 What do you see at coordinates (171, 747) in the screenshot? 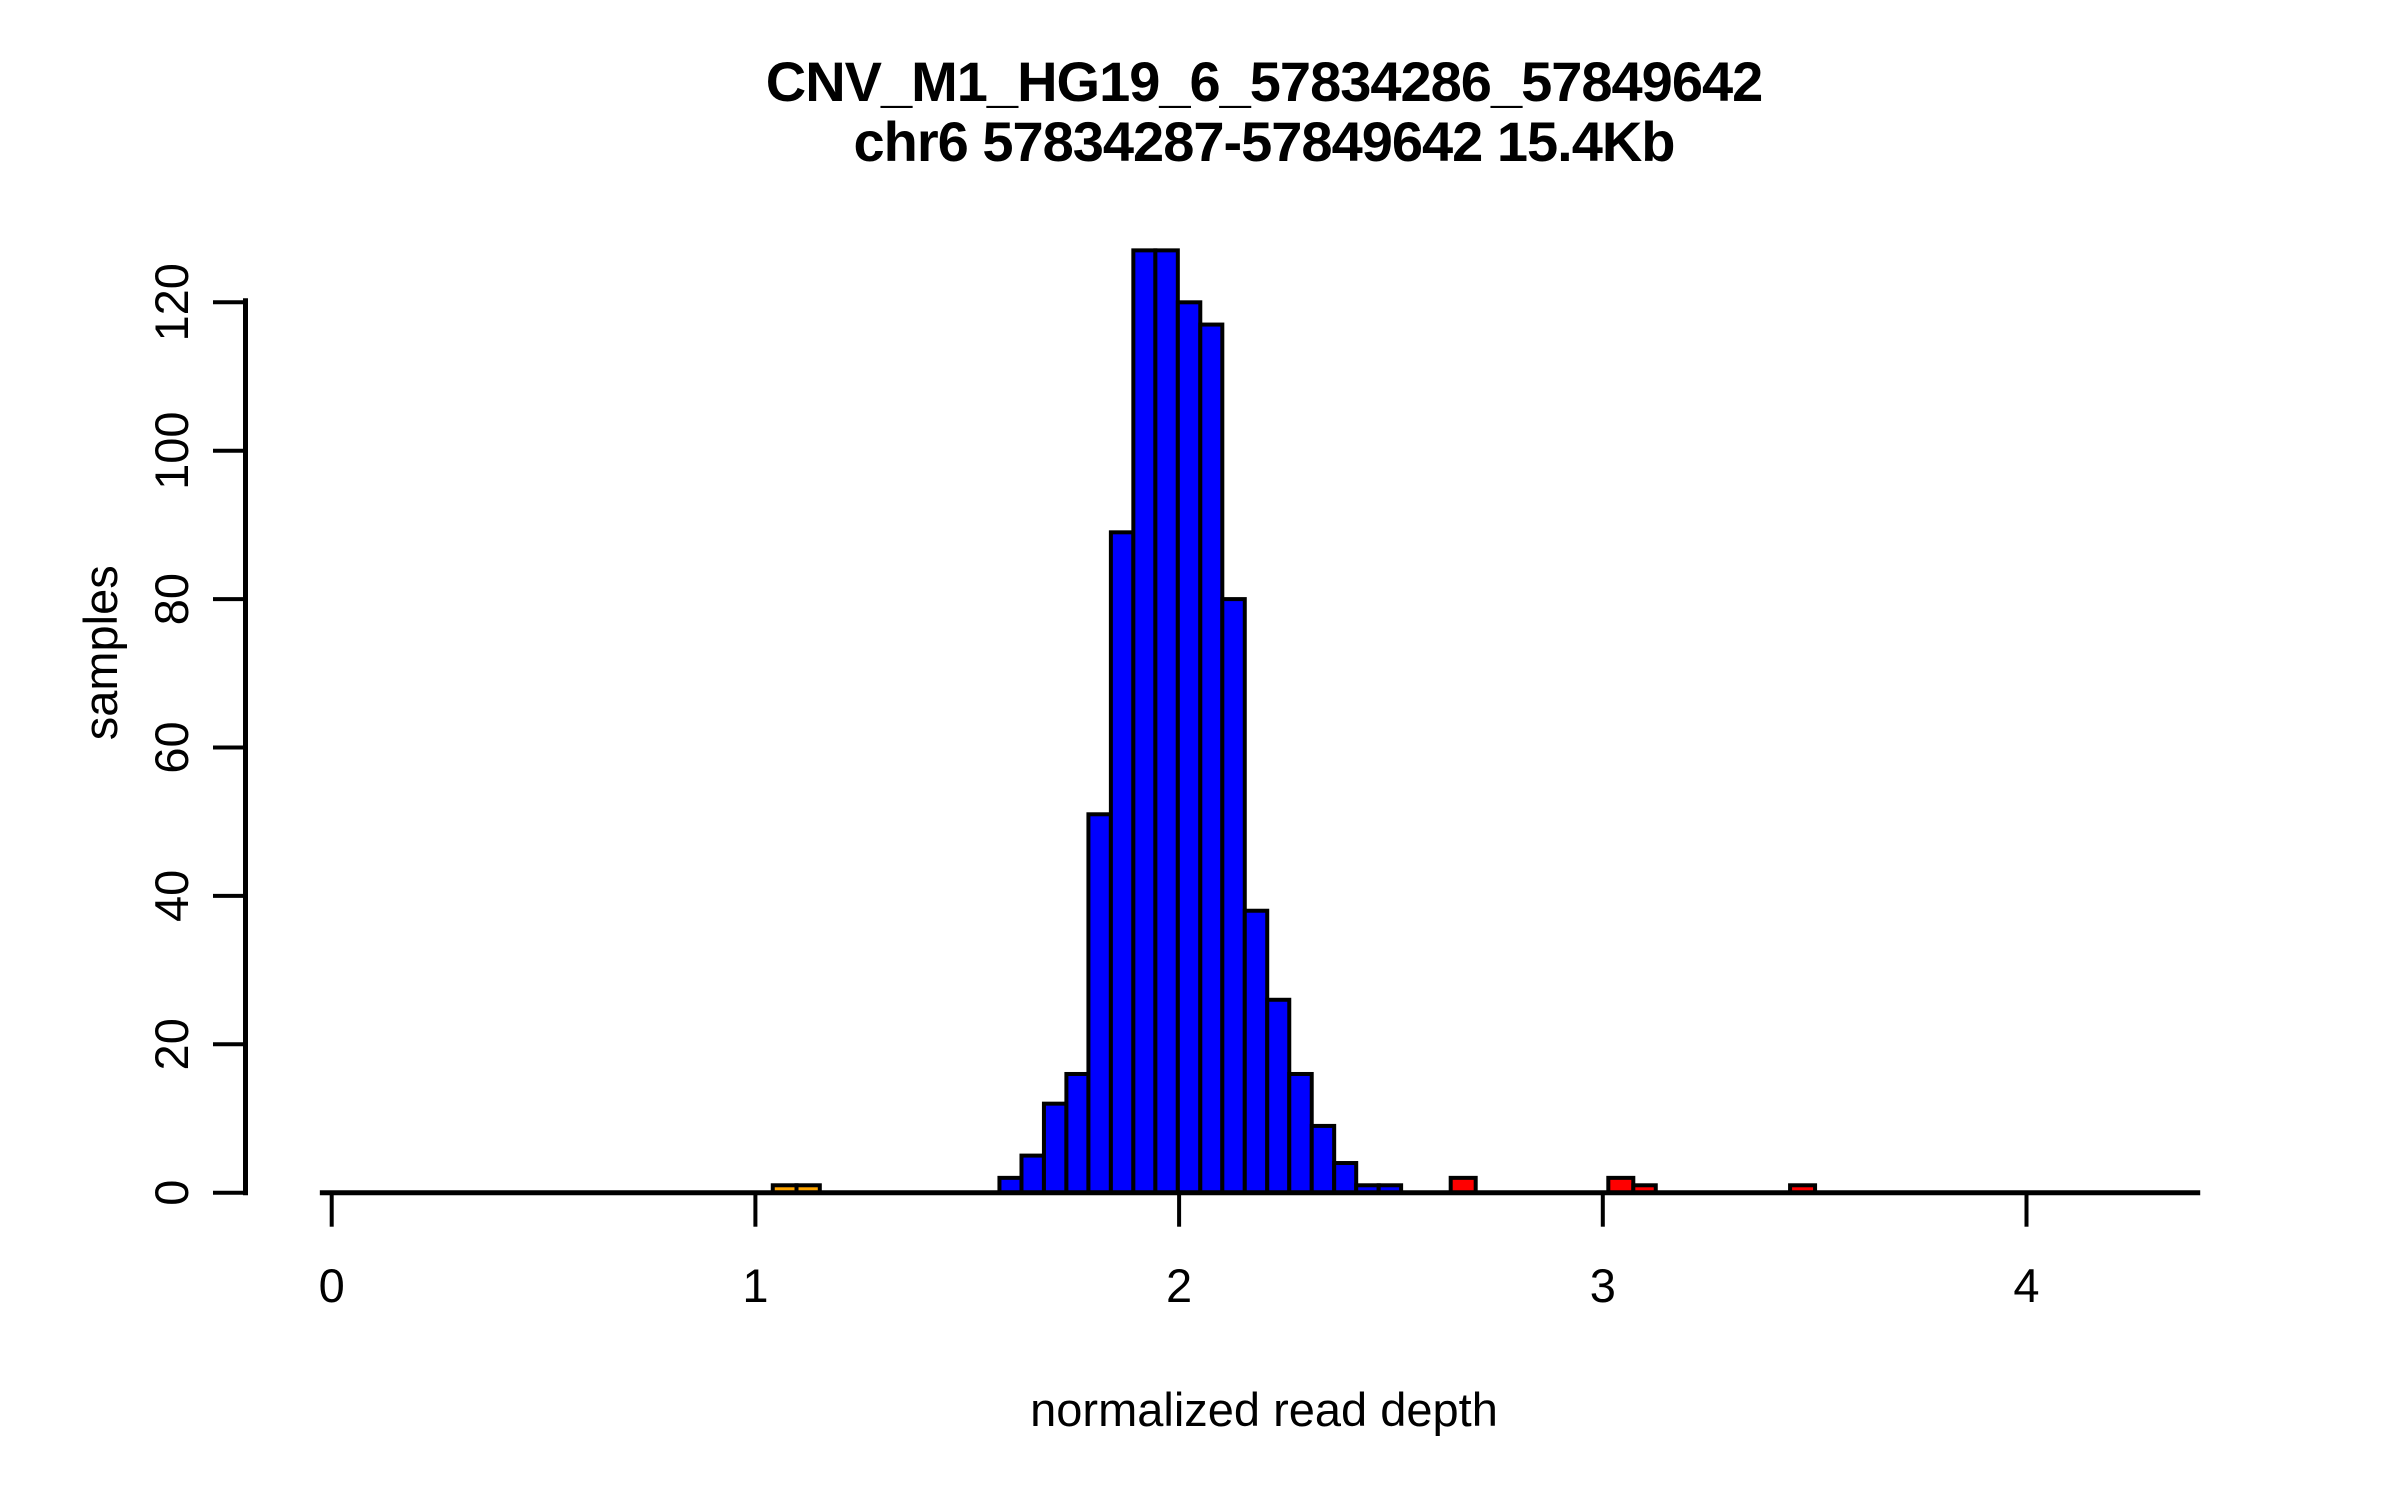
I see `y-tick-label: 60` at bounding box center [171, 747].